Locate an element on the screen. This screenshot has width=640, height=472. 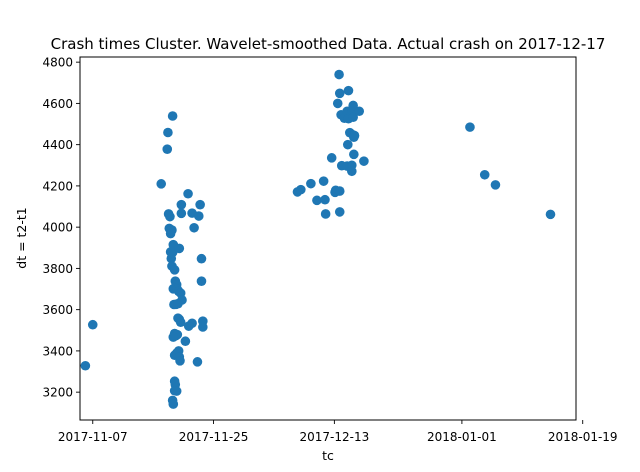
x-axis-label: tc is located at coordinates (328, 455).